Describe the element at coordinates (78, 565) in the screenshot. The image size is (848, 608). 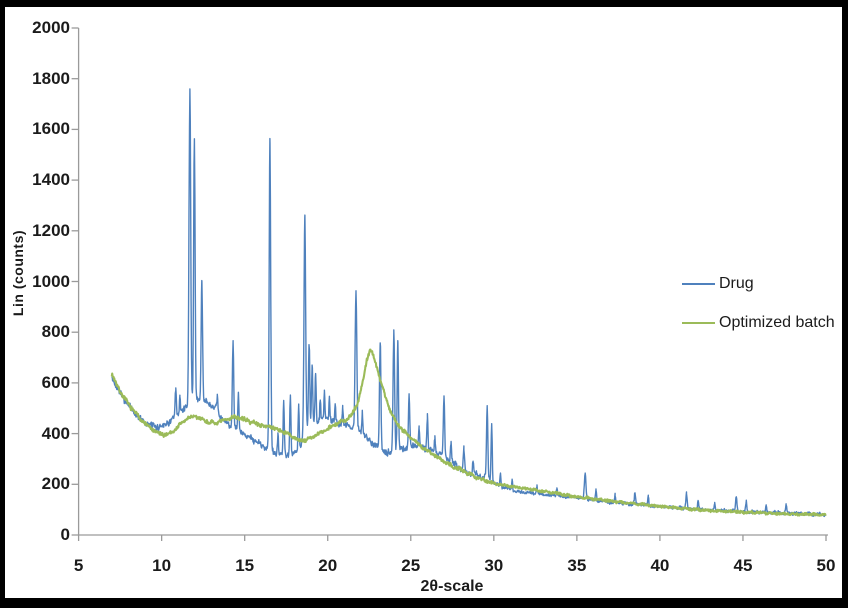
I see `x-tick-label: 5` at that location.